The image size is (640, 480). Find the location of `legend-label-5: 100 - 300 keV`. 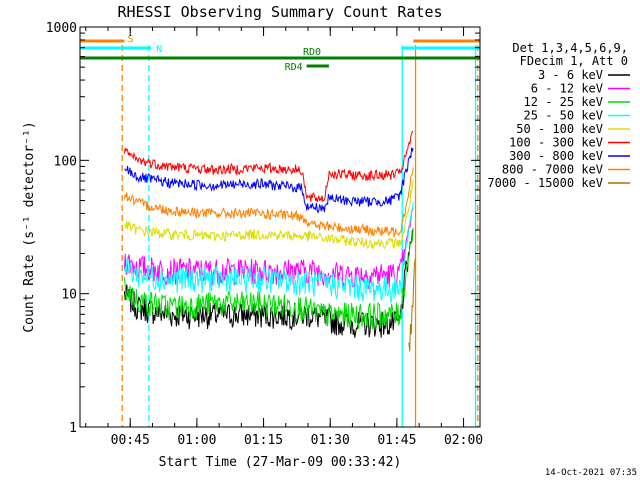

legend-label-5: 100 - 300 keV is located at coordinates (556, 143).